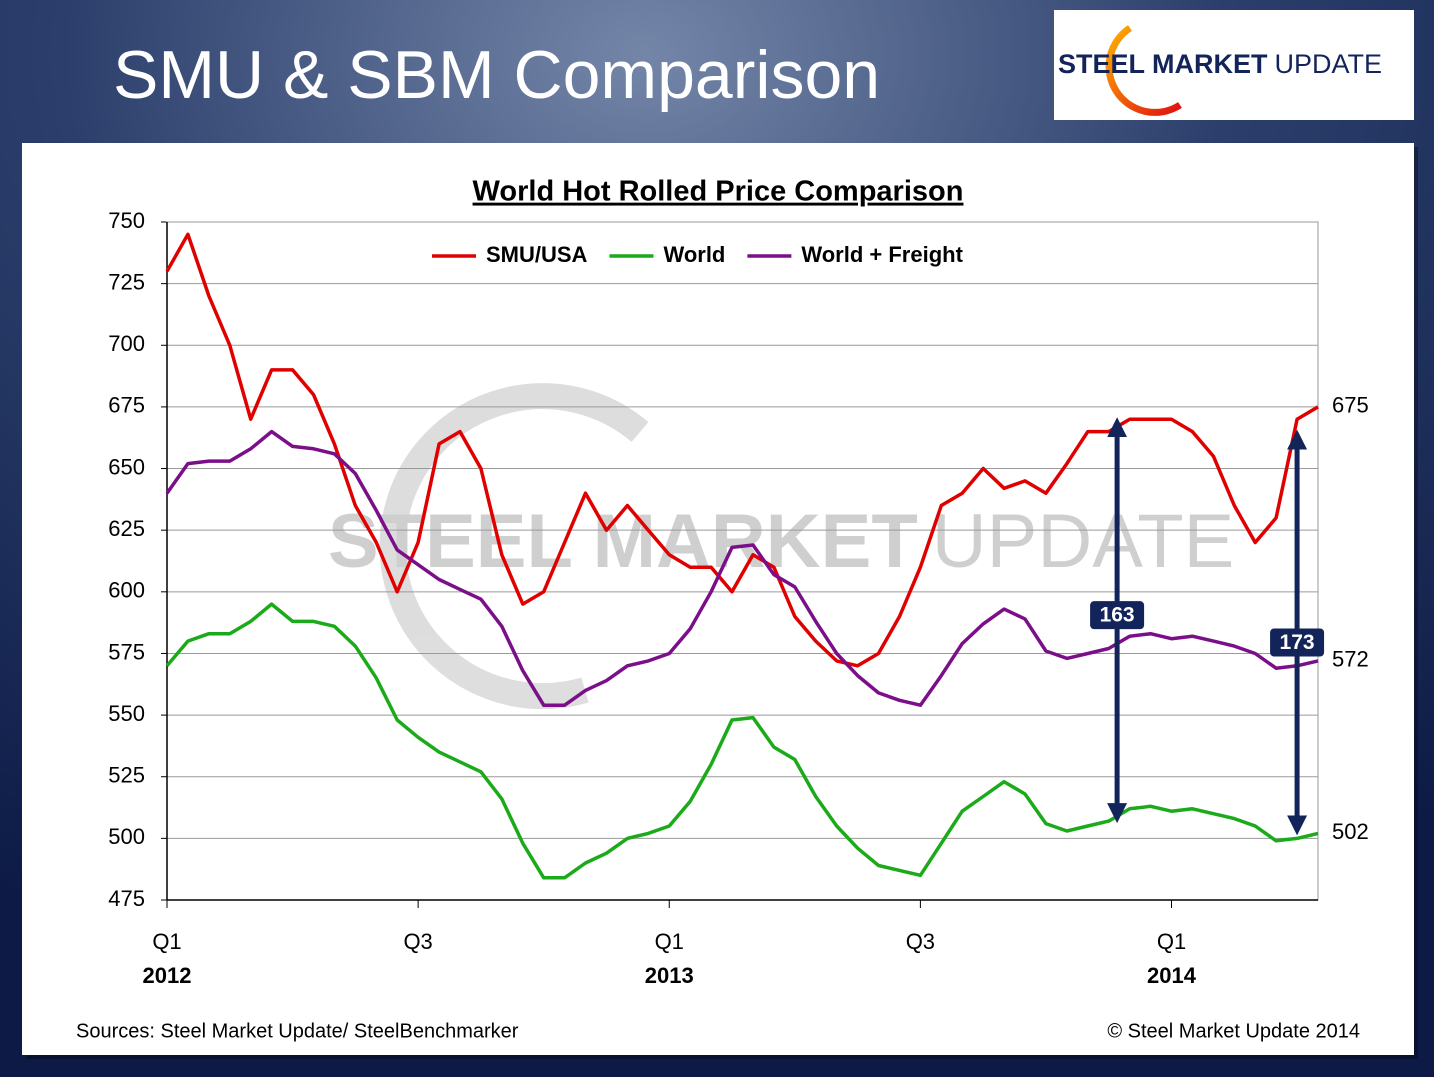 Image resolution: width=1434 pixels, height=1077 pixels. I want to click on logo-text: STEEL MARKET UPDATE, so click(1220, 64).